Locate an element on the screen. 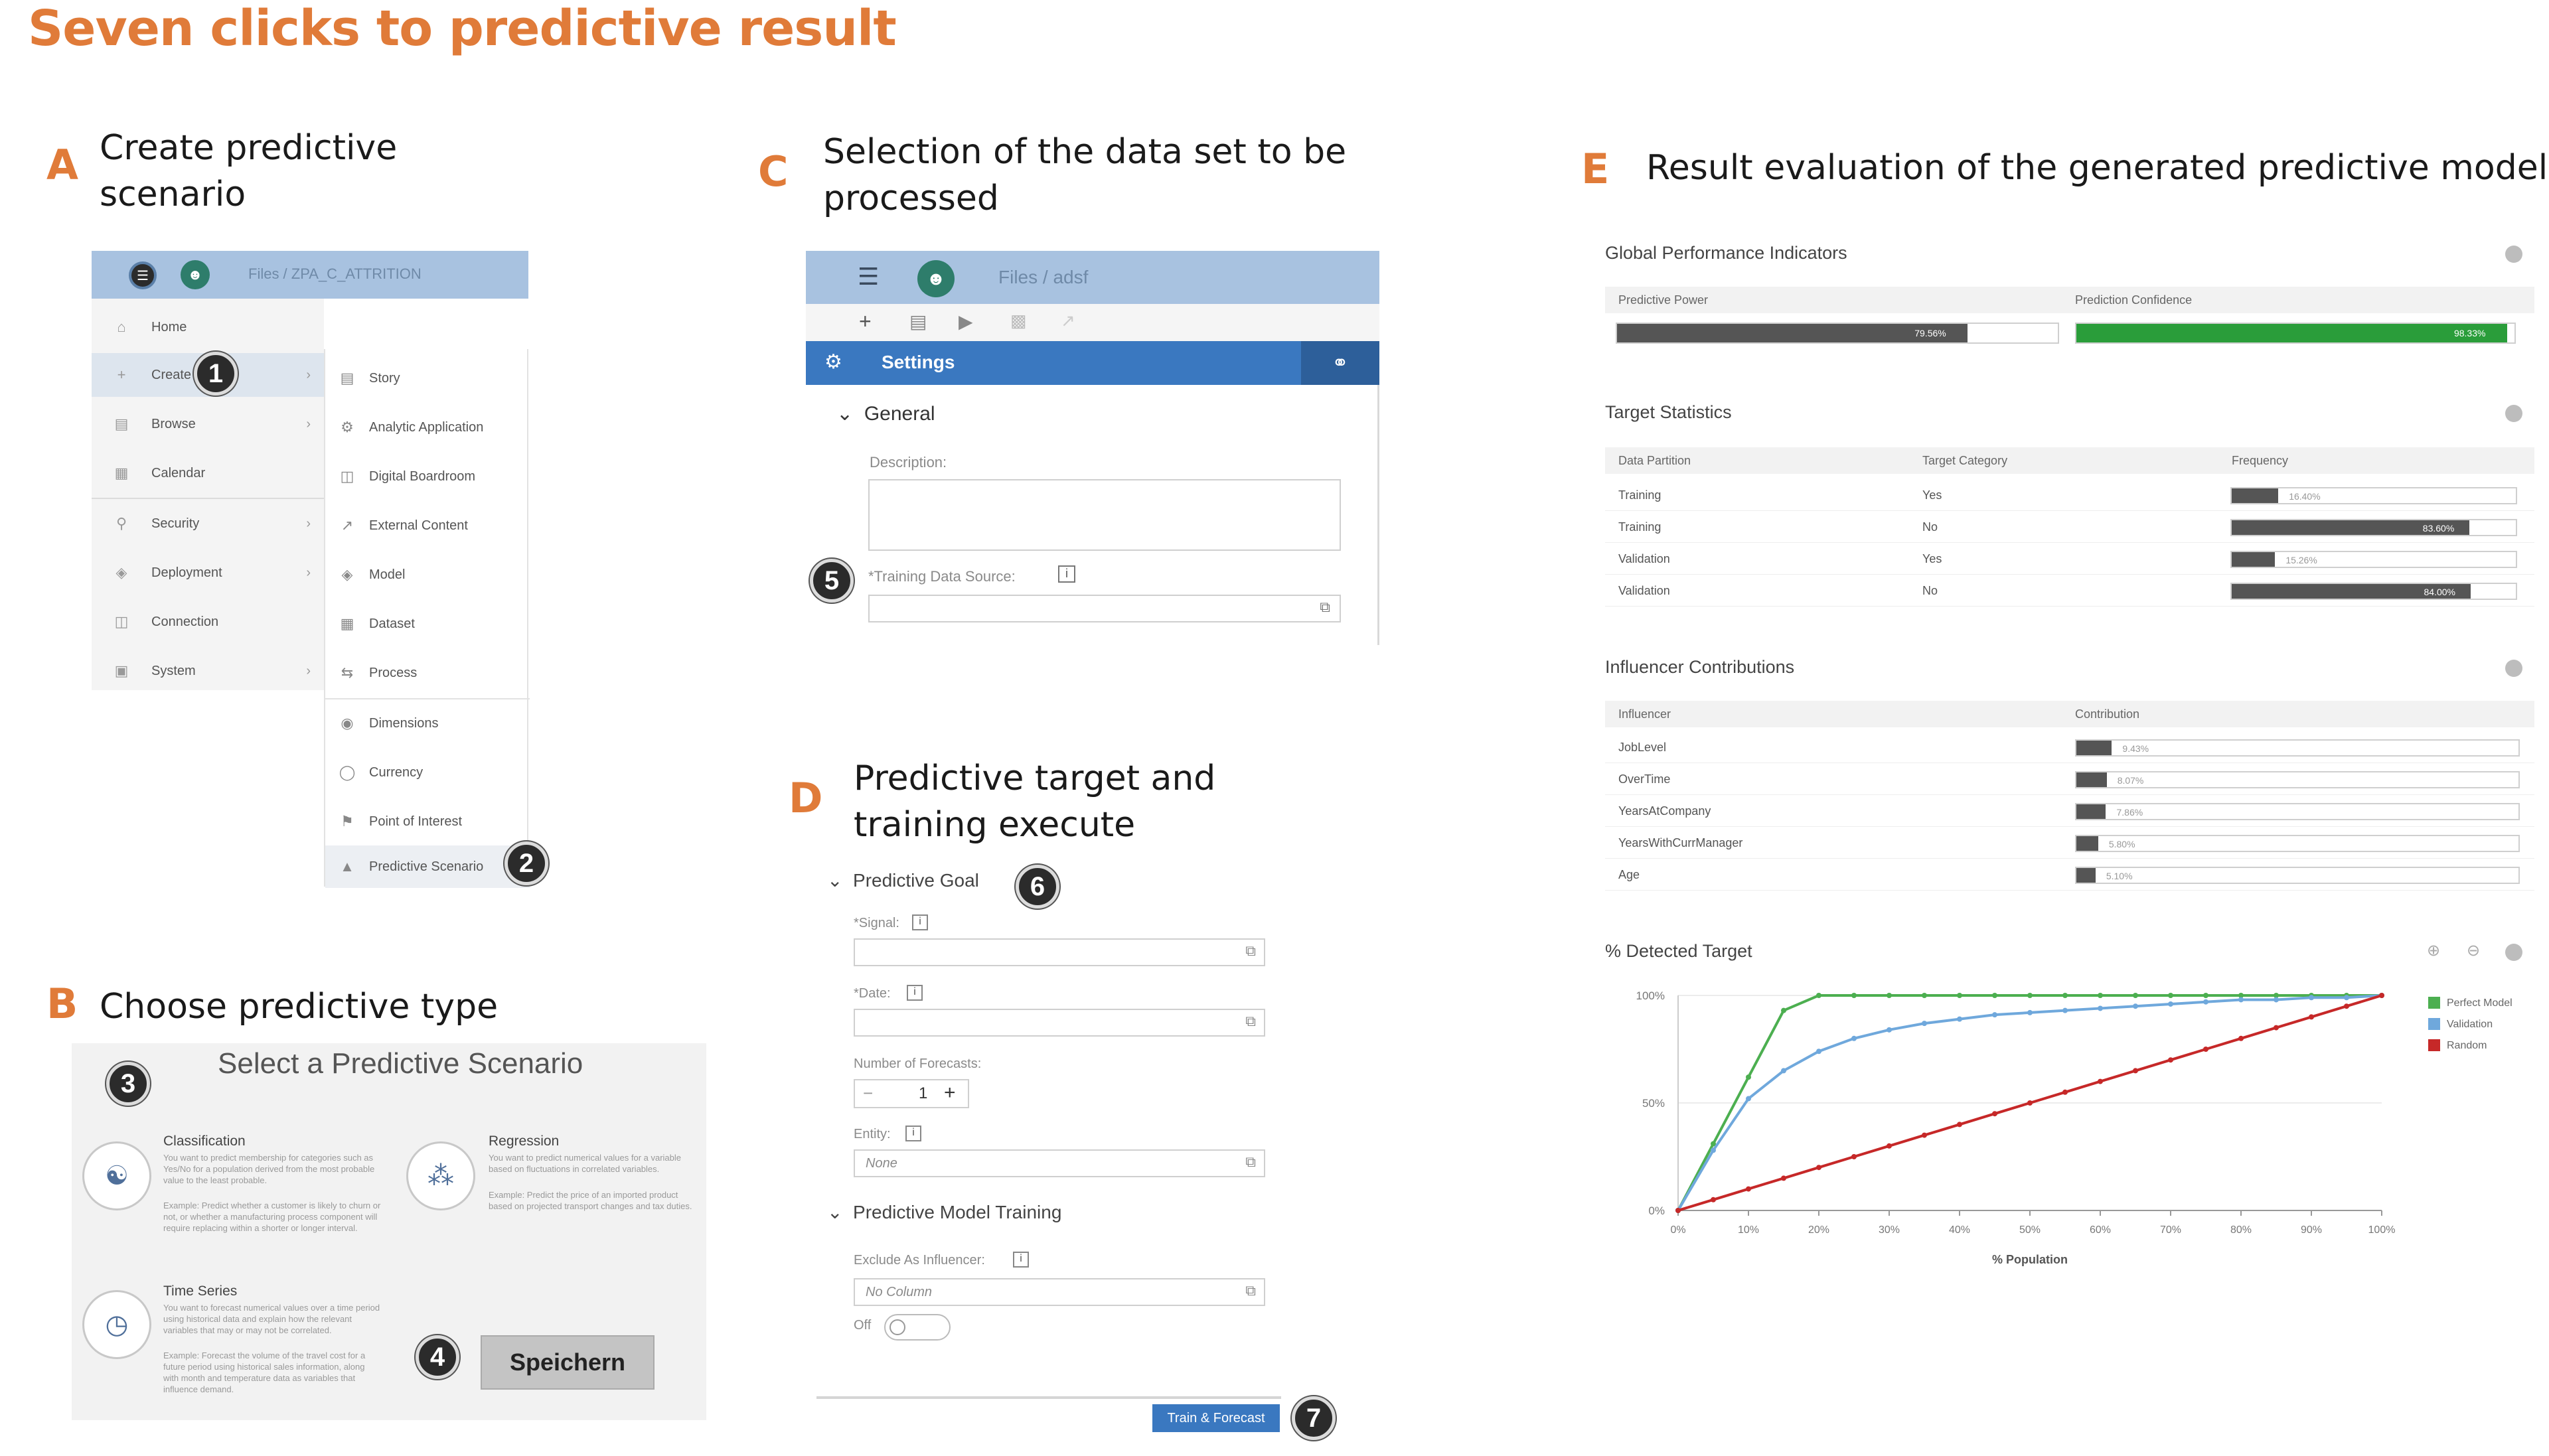 The height and width of the screenshot is (1456, 2549). target-stats-settings-icon is located at coordinates (2513, 413).